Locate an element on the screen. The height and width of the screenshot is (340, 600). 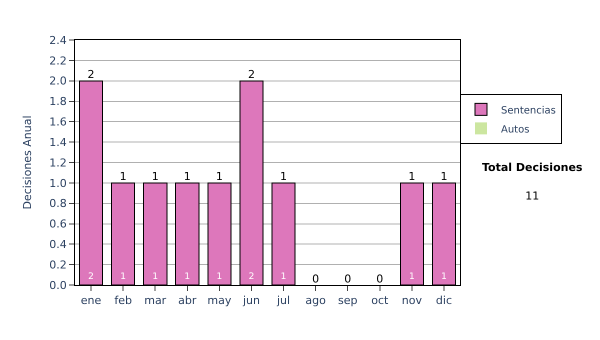
y-tick-label: 0.6 is located at coordinates (58, 224).